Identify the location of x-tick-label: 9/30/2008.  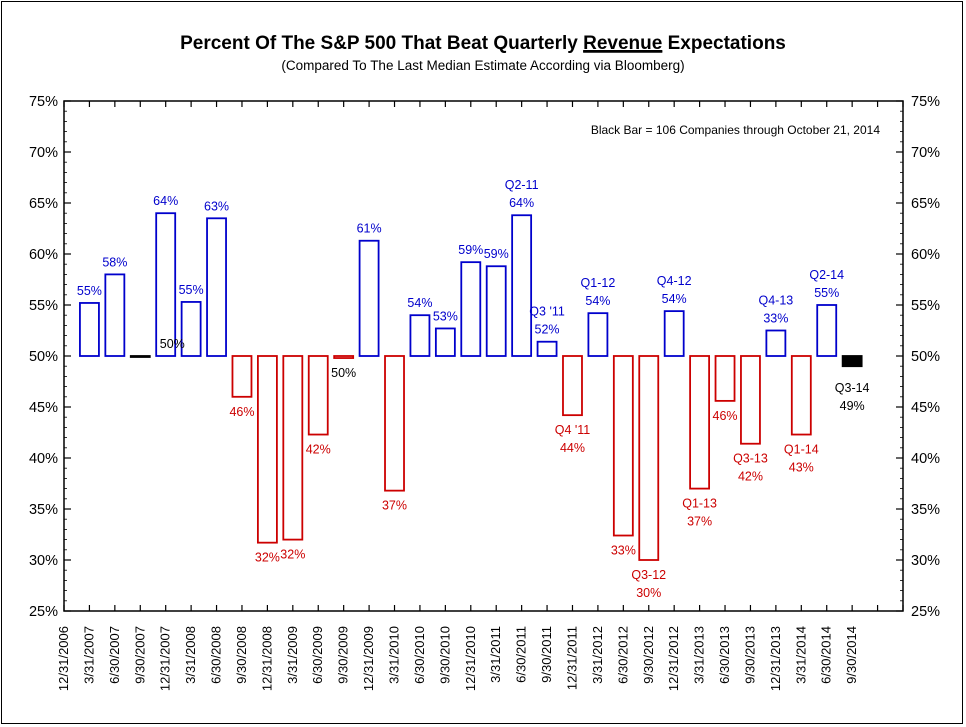
(241, 655).